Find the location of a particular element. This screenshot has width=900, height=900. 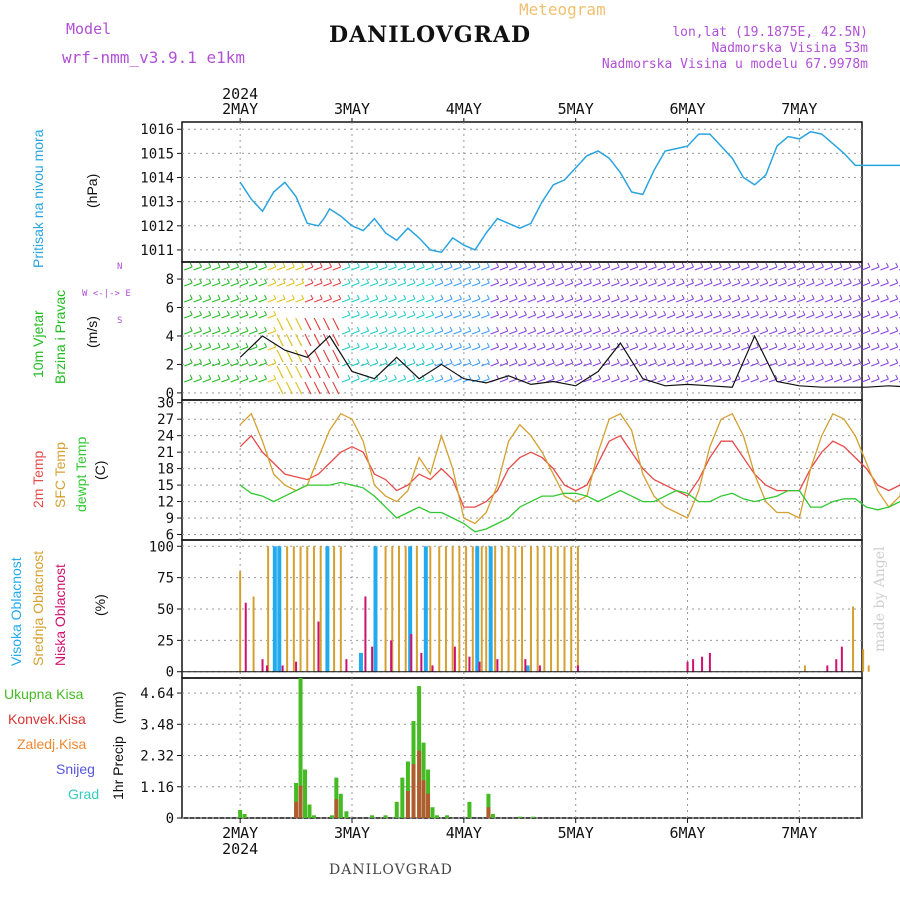

y-tick-label: 25 is located at coordinates (165, 641).